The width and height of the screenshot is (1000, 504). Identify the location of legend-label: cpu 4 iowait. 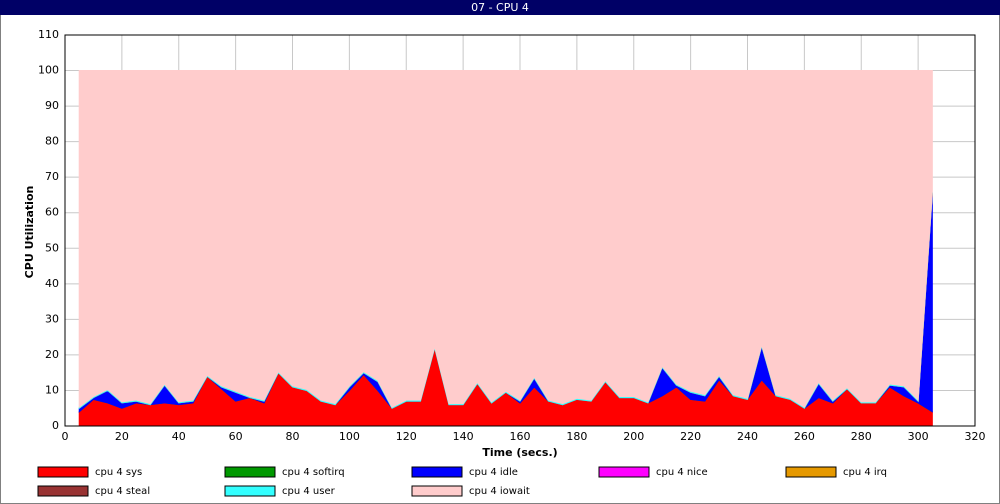
(499, 491).